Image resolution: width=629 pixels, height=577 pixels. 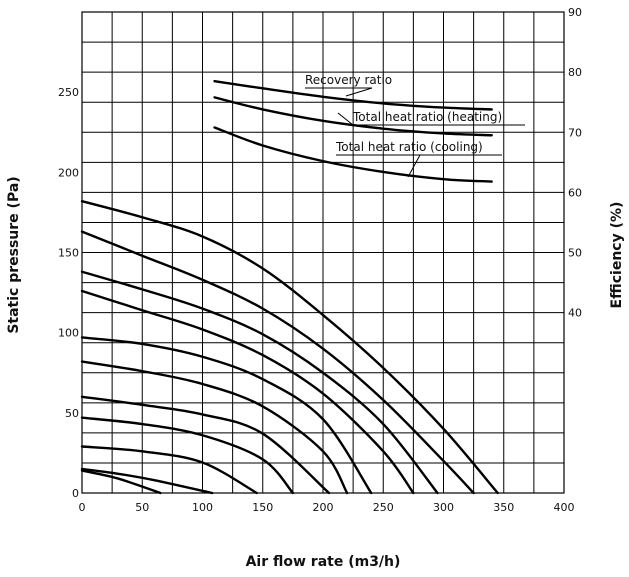 I want to click on y-right-tick-label: 80, so click(x=575, y=72).